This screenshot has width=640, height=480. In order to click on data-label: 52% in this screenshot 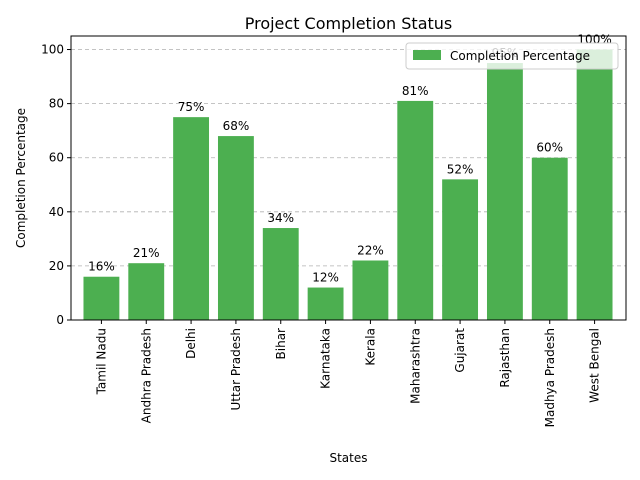, I will do `click(460, 169)`.